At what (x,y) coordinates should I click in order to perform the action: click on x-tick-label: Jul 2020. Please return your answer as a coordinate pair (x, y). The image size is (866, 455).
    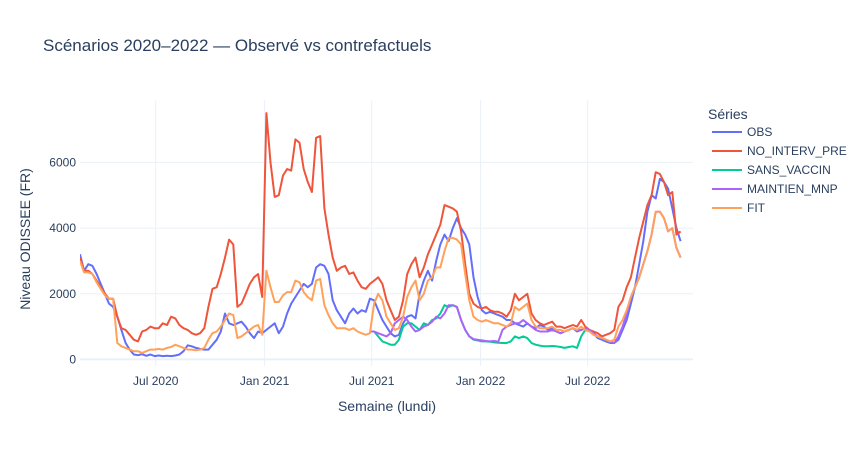
    Looking at the image, I should click on (156, 381).